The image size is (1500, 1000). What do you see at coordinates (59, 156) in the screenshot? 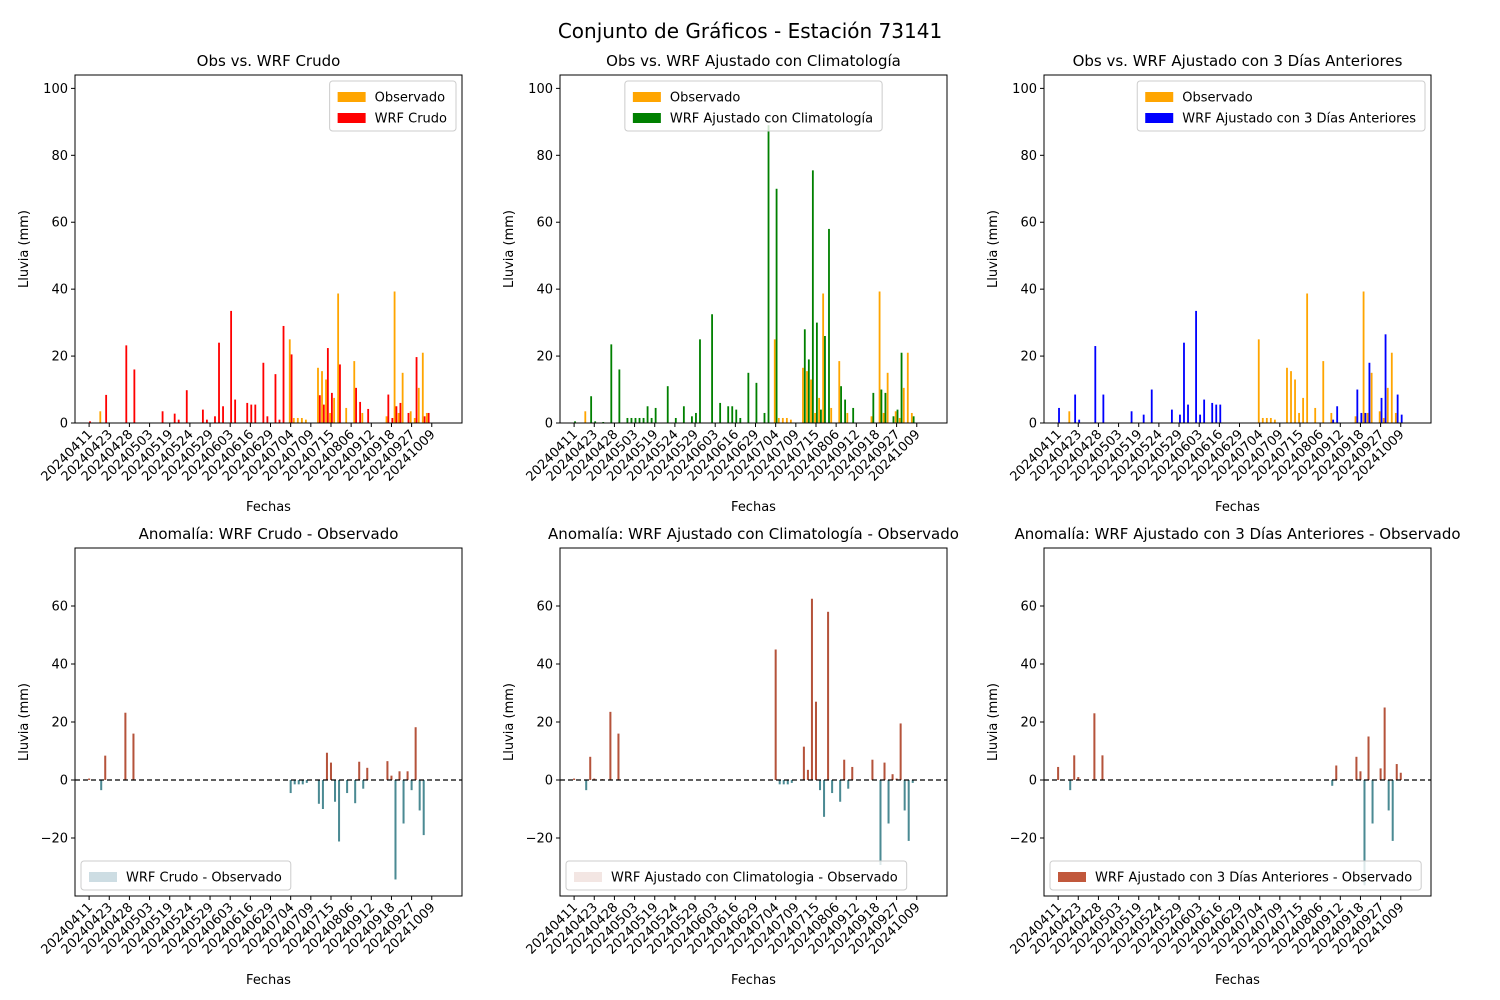
I see `y-tick-label: 80` at bounding box center [59, 156].